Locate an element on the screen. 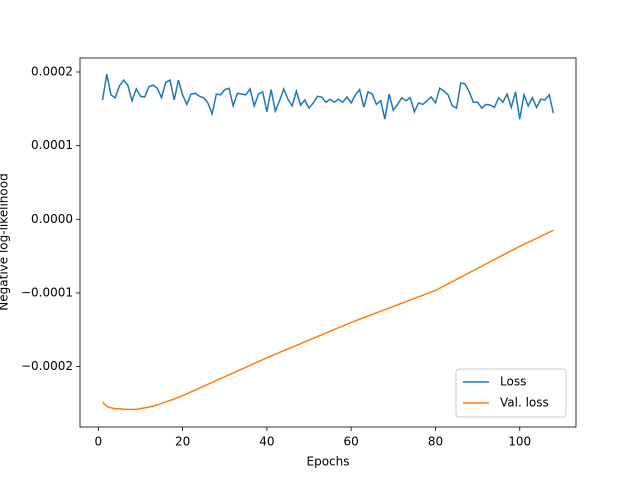 The height and width of the screenshot is (480, 640). legend-label: Val. loss is located at coordinates (524, 403).